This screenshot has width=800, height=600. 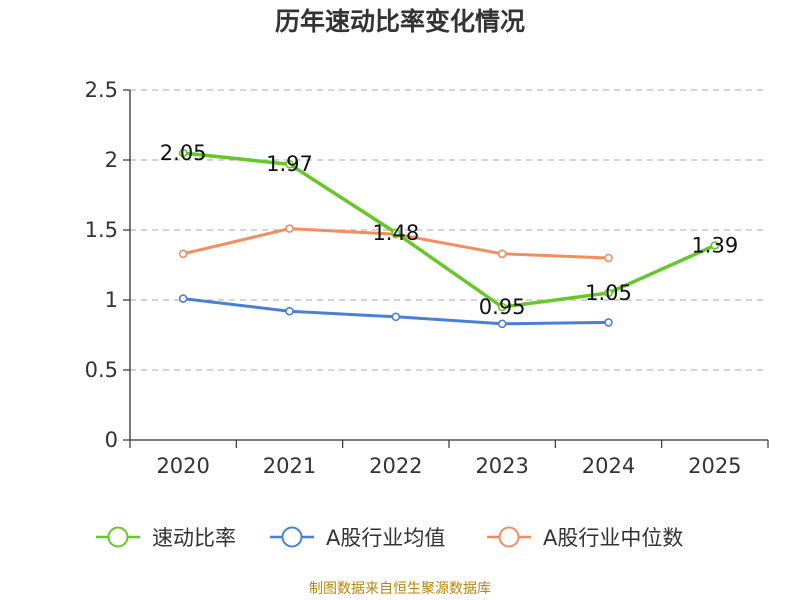 I want to click on data-label: 1.39, so click(x=714, y=245).